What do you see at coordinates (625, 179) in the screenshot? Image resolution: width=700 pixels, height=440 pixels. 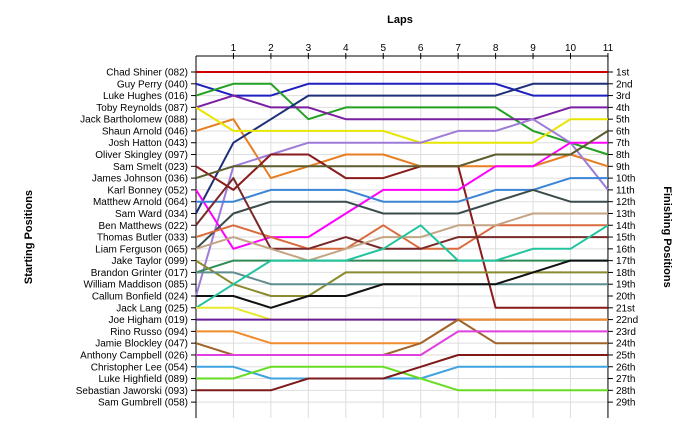 I see `finishing-position-label: 10th` at bounding box center [625, 179].